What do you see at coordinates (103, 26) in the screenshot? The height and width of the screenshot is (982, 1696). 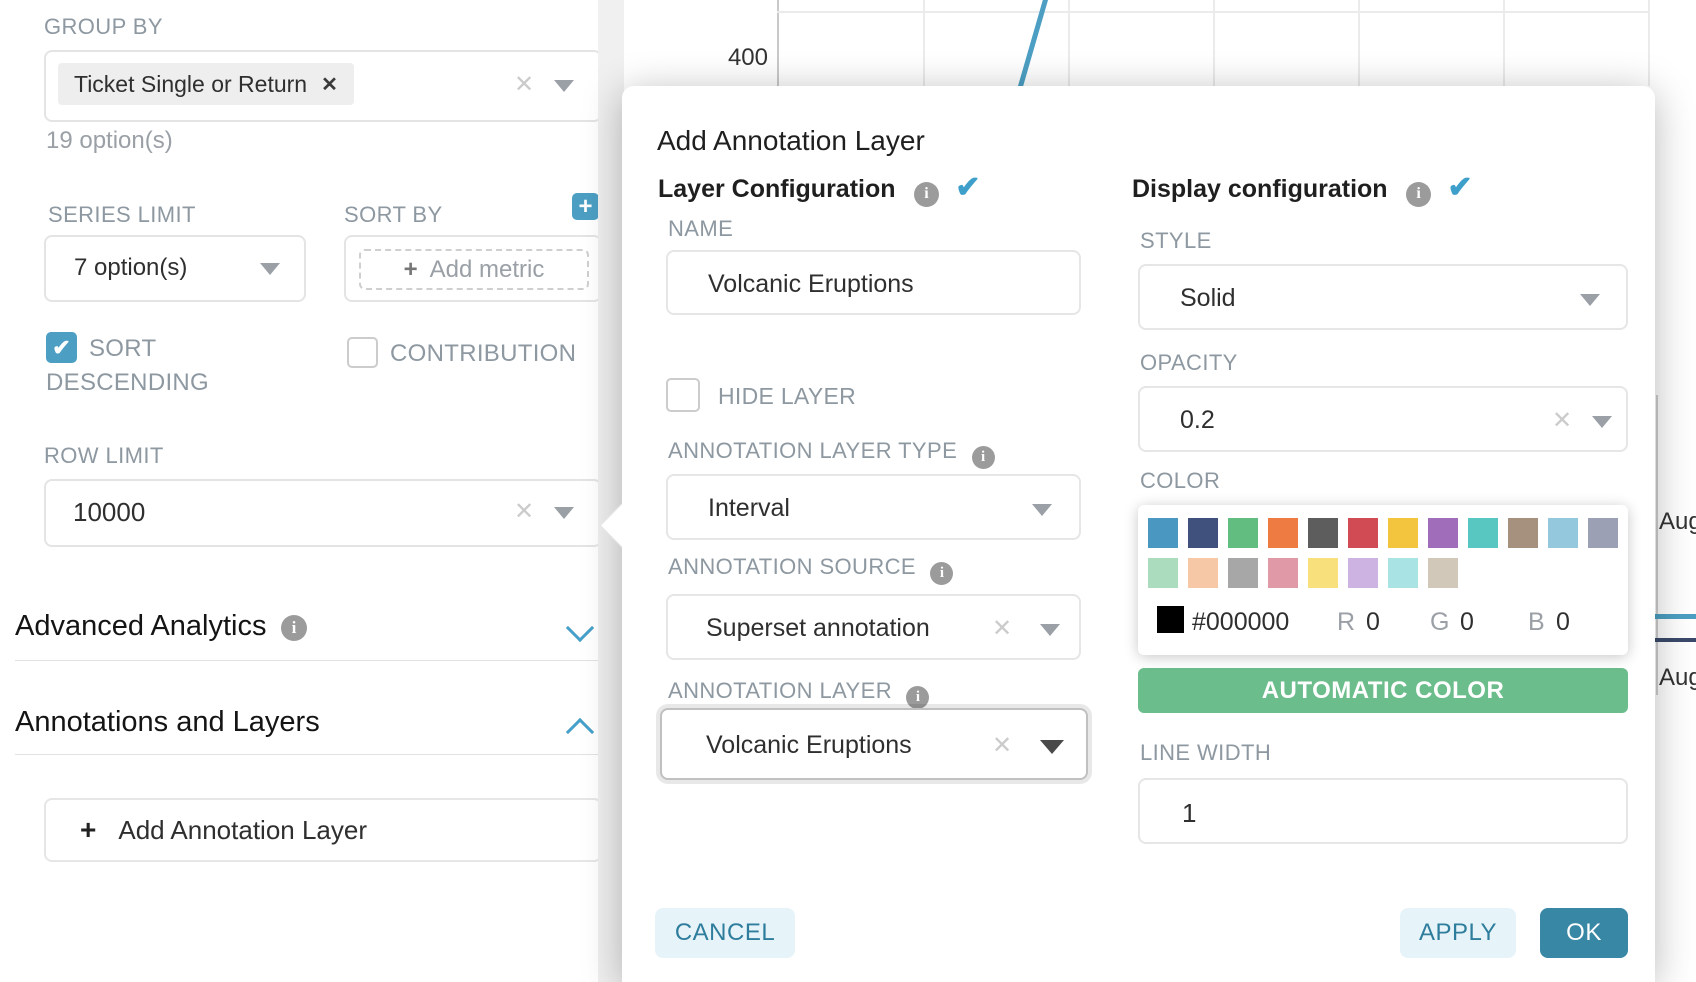 I see `group-by-label: GROUP BY` at bounding box center [103, 26].